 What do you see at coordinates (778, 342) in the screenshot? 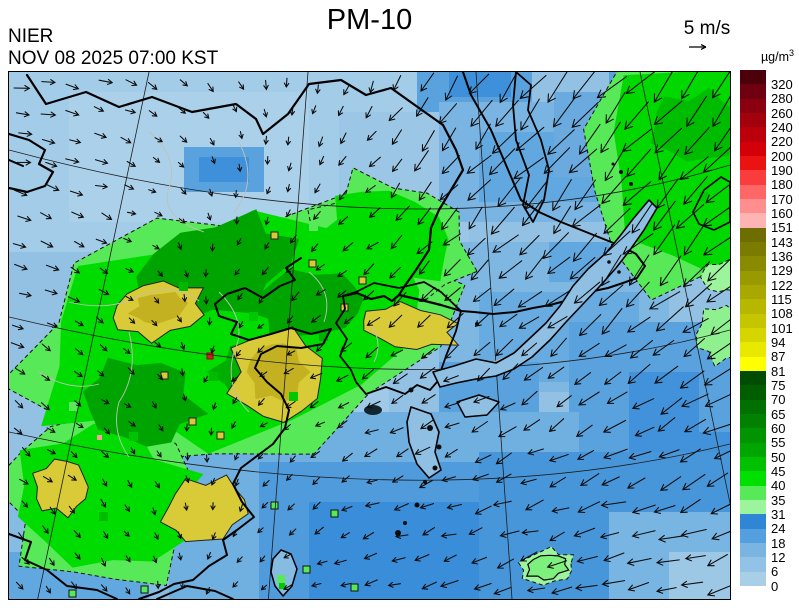
I see `colorbar-level-label: 94` at bounding box center [778, 342].